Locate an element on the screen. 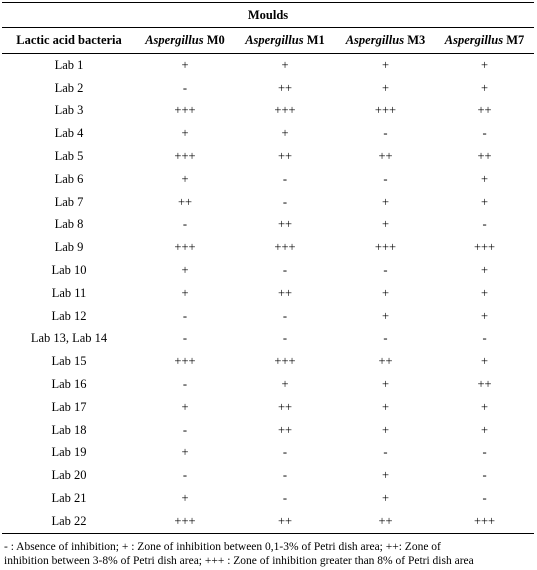  strain-label: M3 is located at coordinates (416, 40).